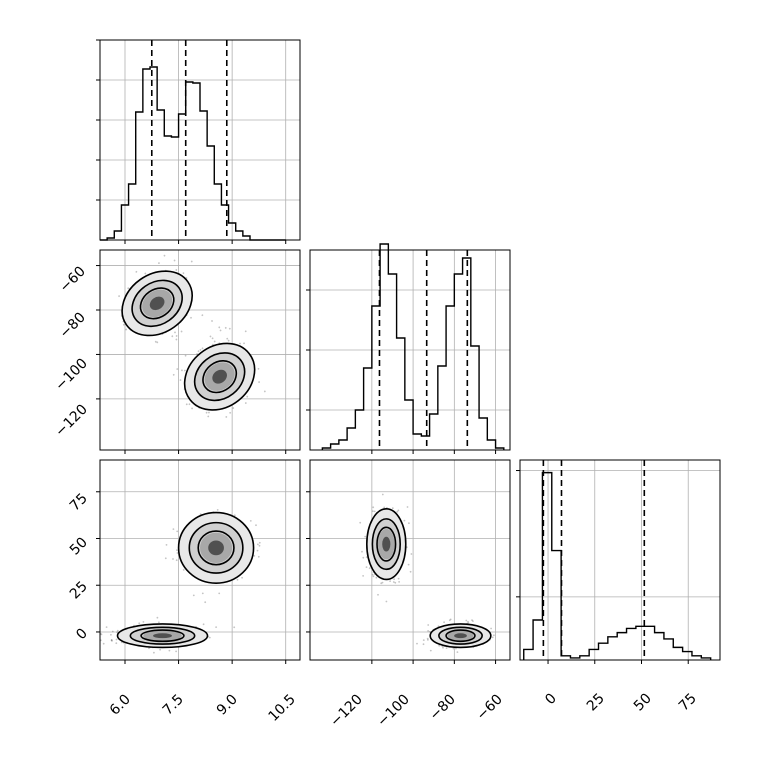  I want to click on hist-param-2-panel, so click(408, 348).